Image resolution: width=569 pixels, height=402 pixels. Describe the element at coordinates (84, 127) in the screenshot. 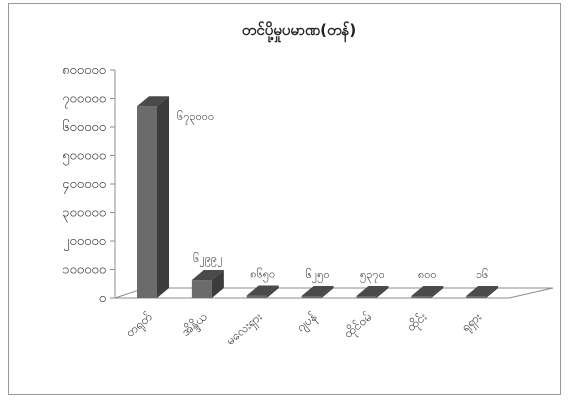

I see `y-tick-label: ၆၀၀၀၀၀` at that location.